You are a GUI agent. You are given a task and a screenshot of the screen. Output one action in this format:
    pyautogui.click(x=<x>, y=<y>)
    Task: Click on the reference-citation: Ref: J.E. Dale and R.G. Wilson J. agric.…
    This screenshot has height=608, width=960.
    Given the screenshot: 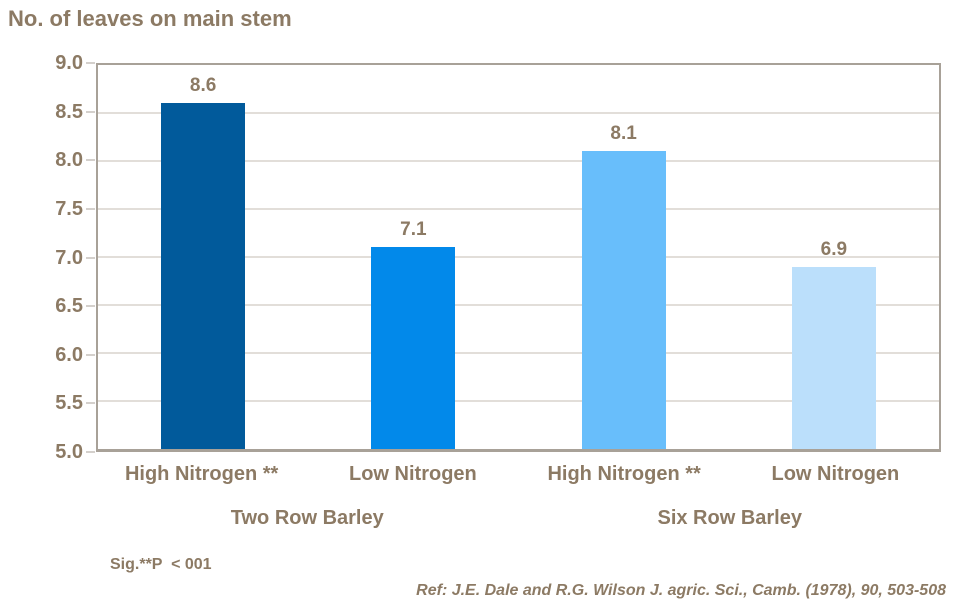 What is the action you would take?
    pyautogui.click(x=681, y=590)
    